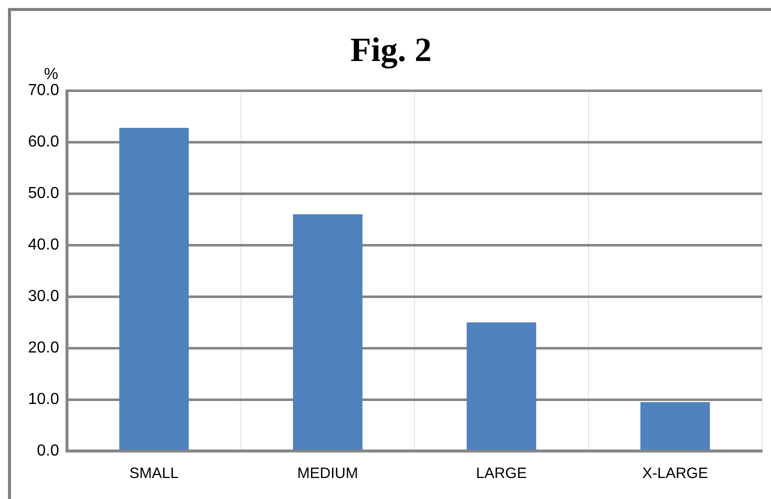 This screenshot has height=499, width=771. Describe the element at coordinates (51, 75) in the screenshot. I see `y-axis-title: %` at that location.